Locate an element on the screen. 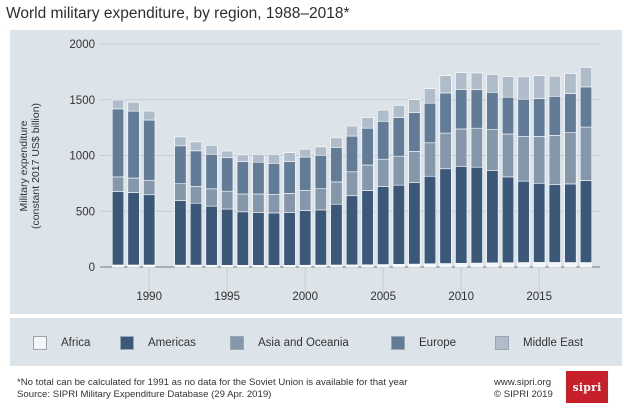 This screenshot has width=624, height=410. bar-segment-americas-2012 is located at coordinates (492, 217).